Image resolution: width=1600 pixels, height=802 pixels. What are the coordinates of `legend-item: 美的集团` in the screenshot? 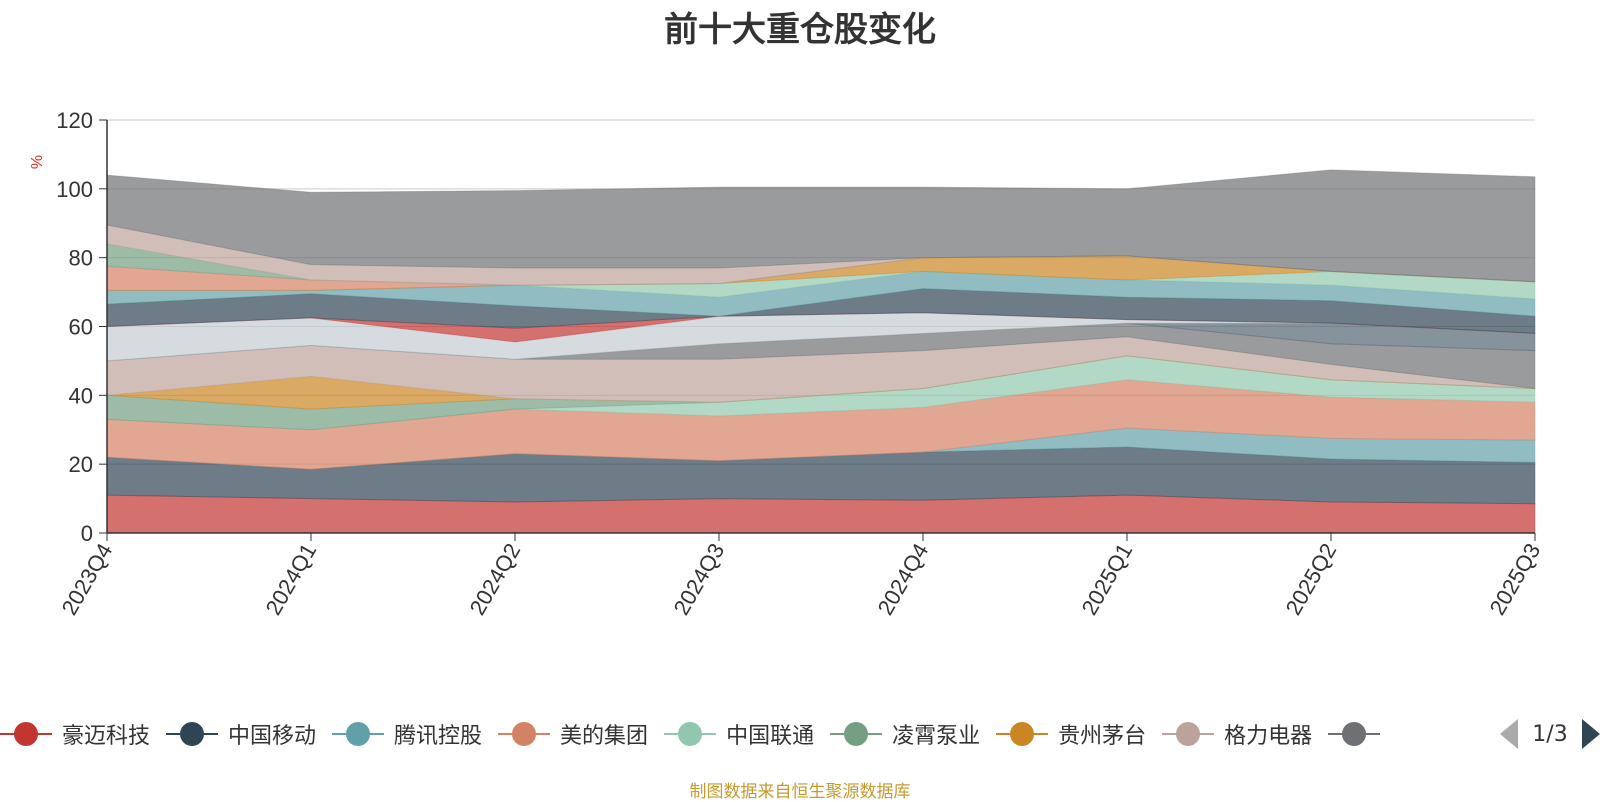 It's located at (573, 734).